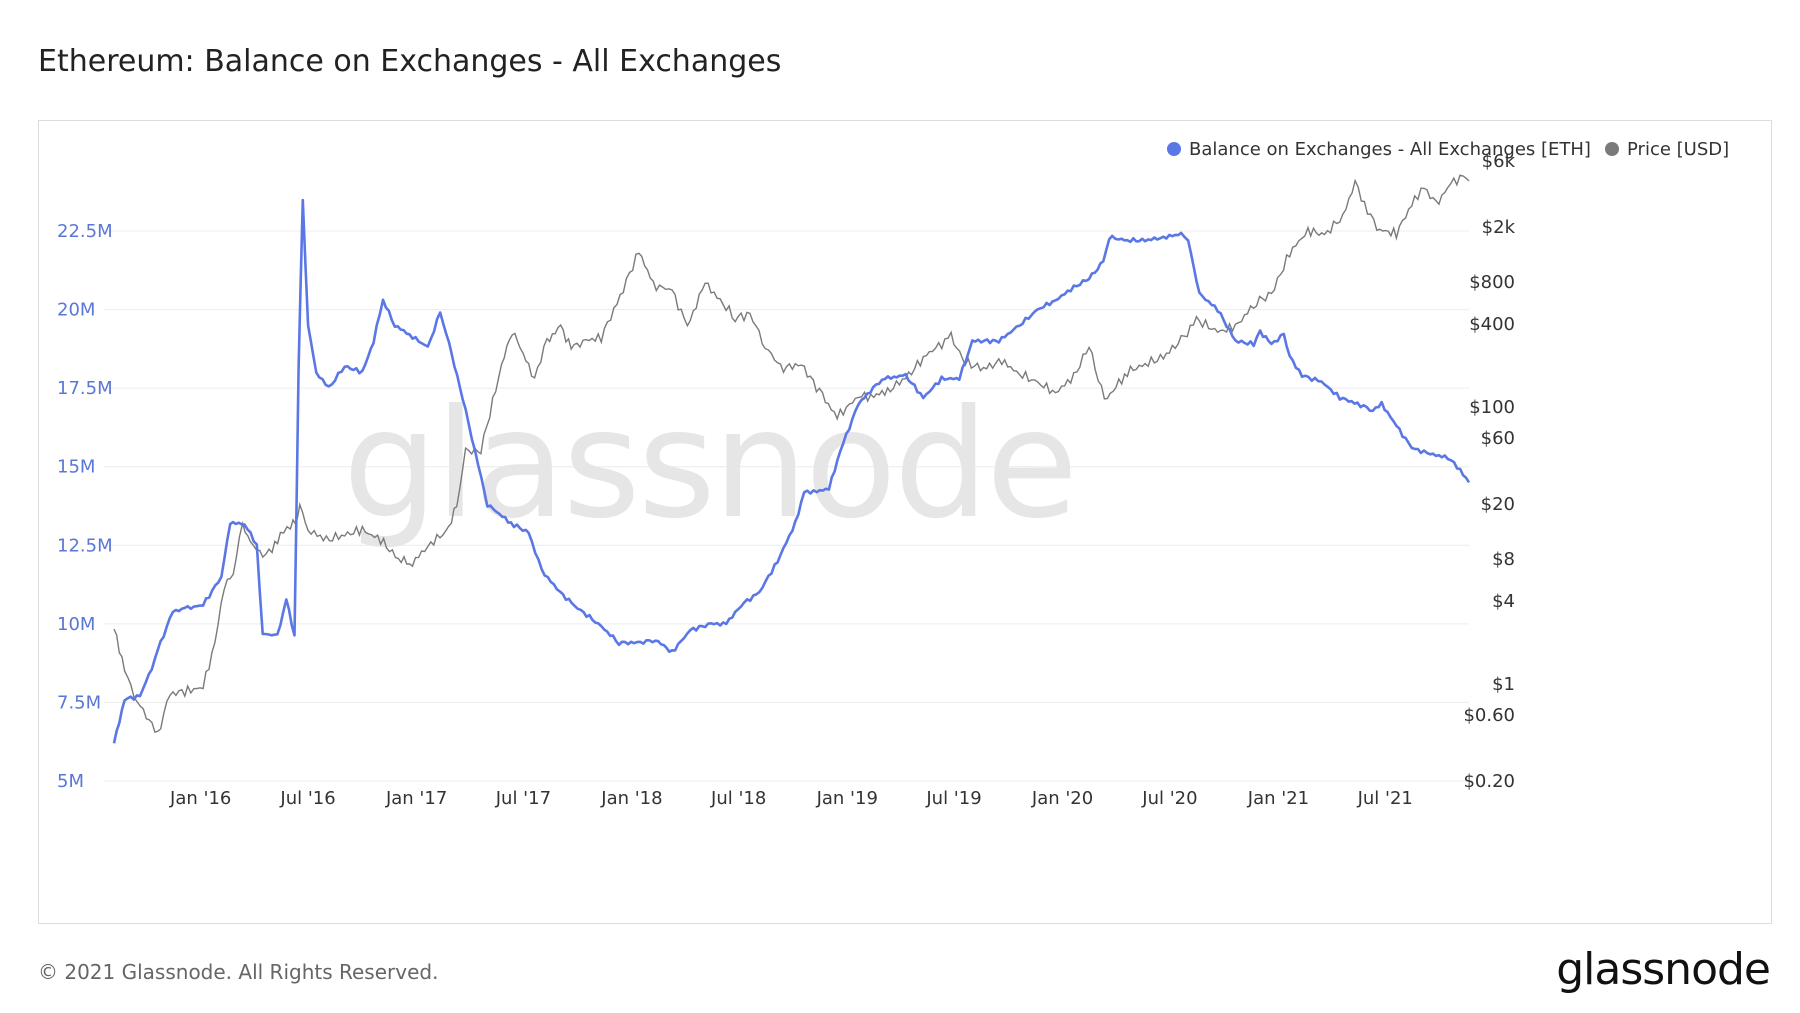 The height and width of the screenshot is (1013, 1800). Describe the element at coordinates (1062, 798) in the screenshot. I see `x-tick-label: Jan '20` at that location.